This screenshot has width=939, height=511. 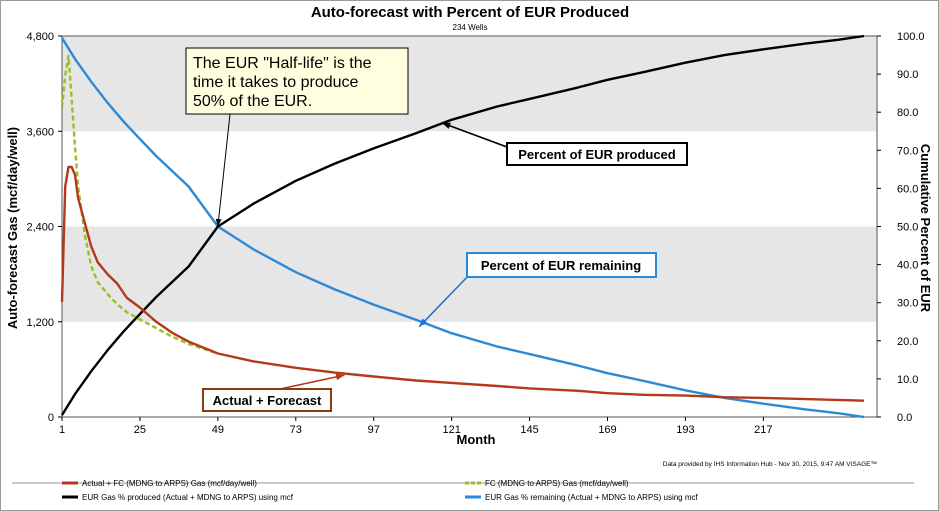 I want to click on x-tick-label: 49, so click(x=218, y=430).